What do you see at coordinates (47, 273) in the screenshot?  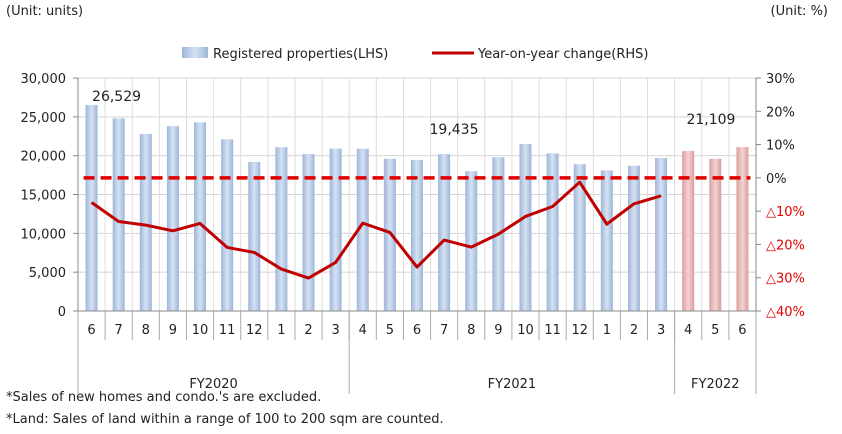 I see `left-tick-label: 5,000` at bounding box center [47, 273].